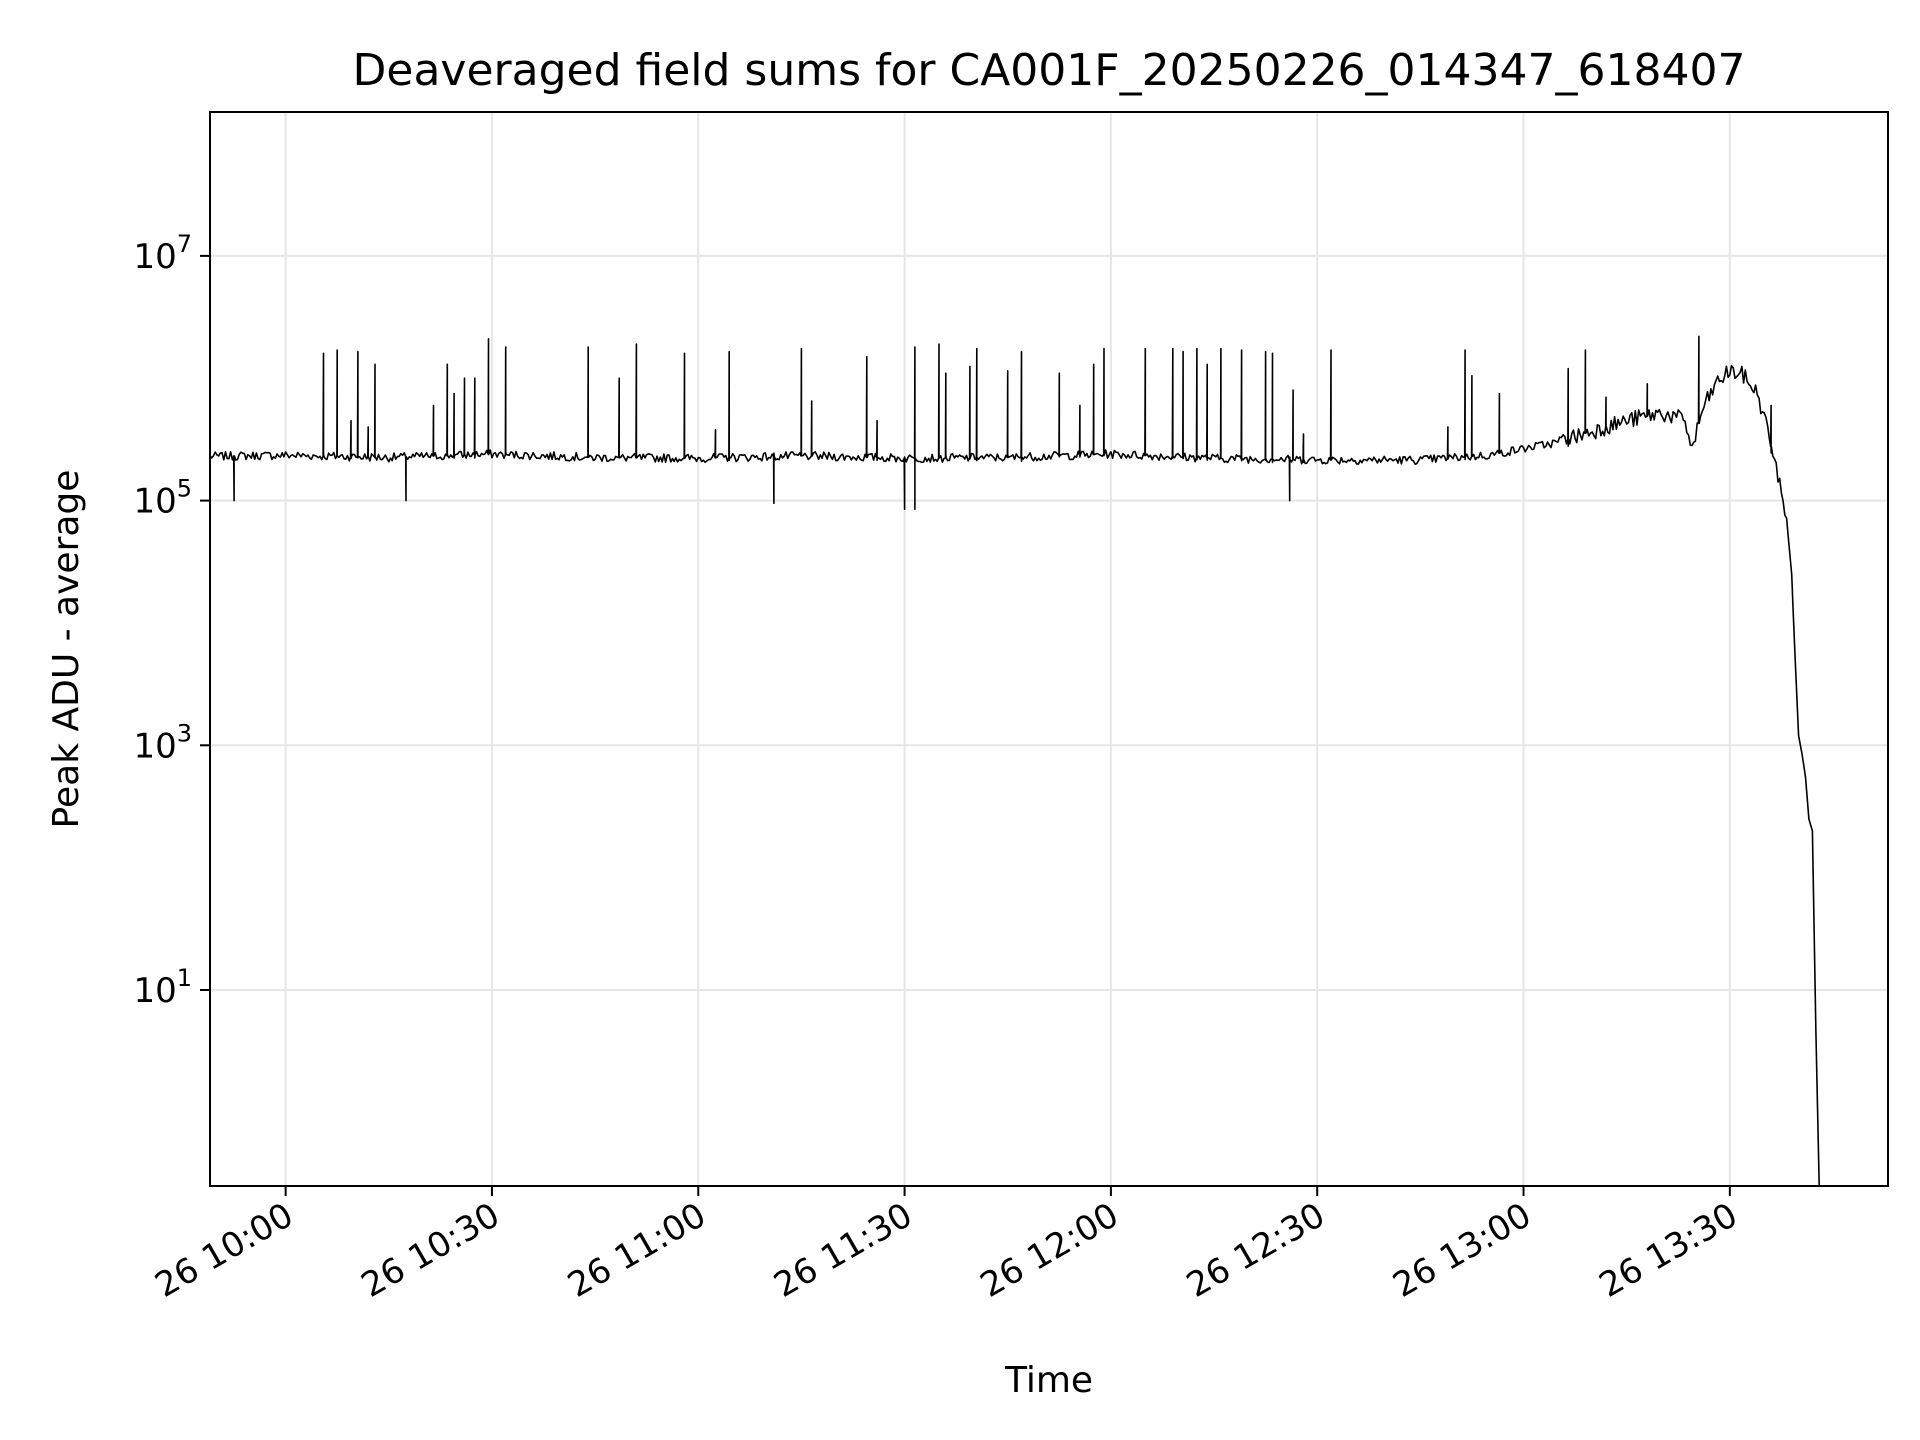  I want to click on y-tick-label: 10⁵, so click(162, 498).